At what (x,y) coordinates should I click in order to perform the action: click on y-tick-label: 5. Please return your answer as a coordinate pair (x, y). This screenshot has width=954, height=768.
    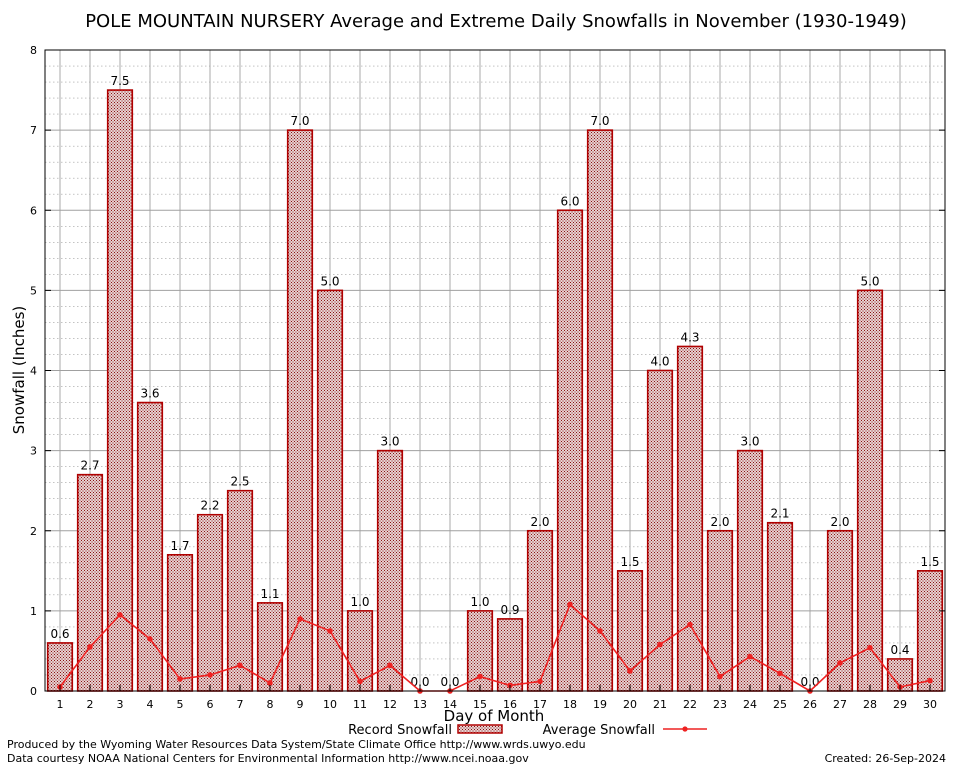
    Looking at the image, I should click on (33, 290).